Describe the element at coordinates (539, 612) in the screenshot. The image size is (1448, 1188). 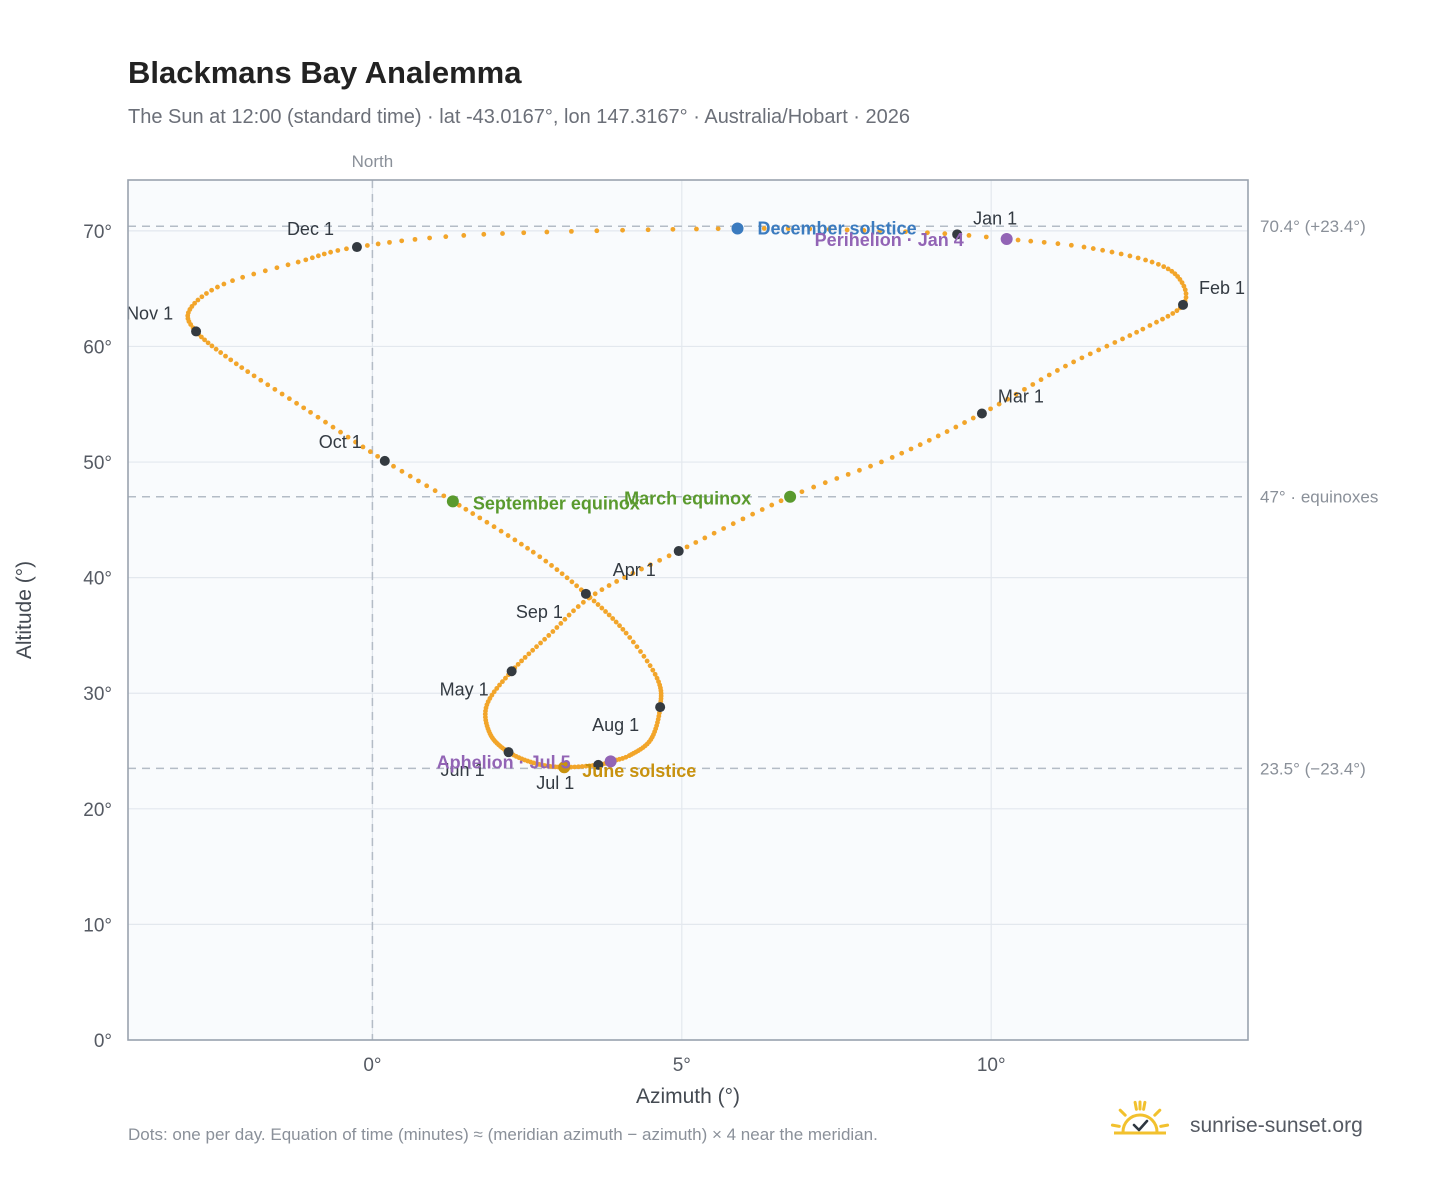
I see `month-marker-label: Sep 1` at that location.